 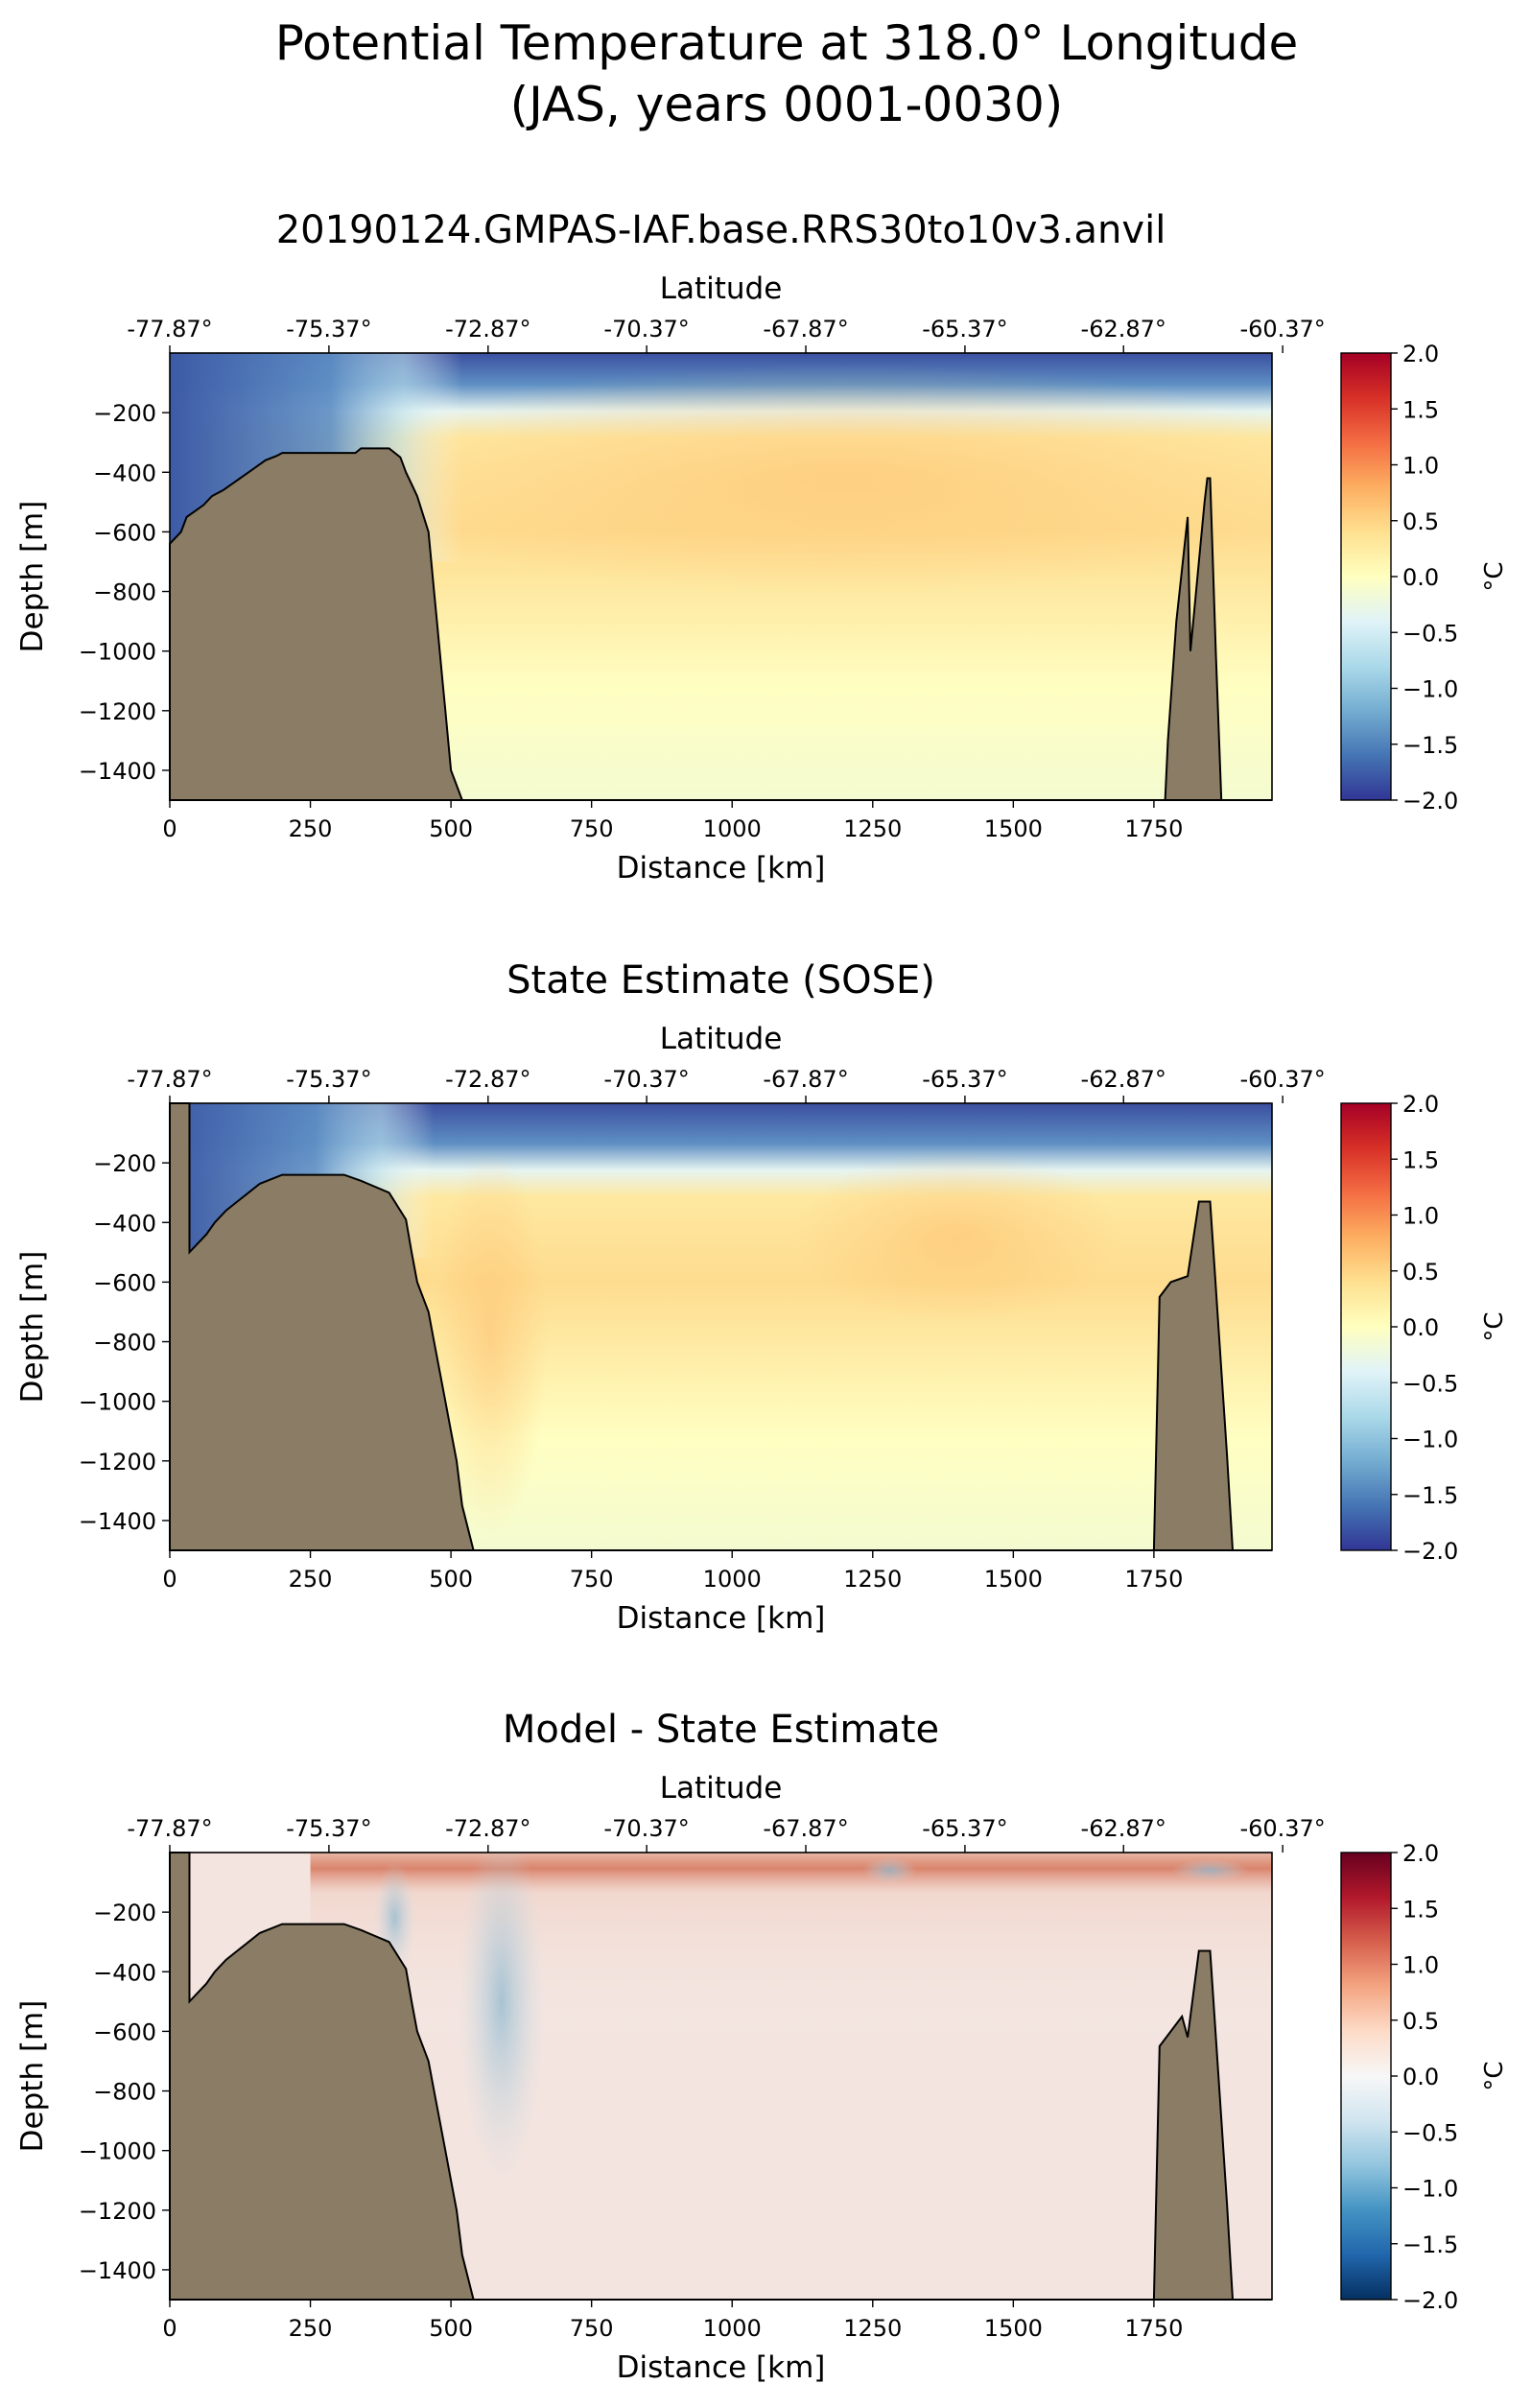 I want to click on colorbar-tick-label: −2.0, so click(x=1430, y=1551).